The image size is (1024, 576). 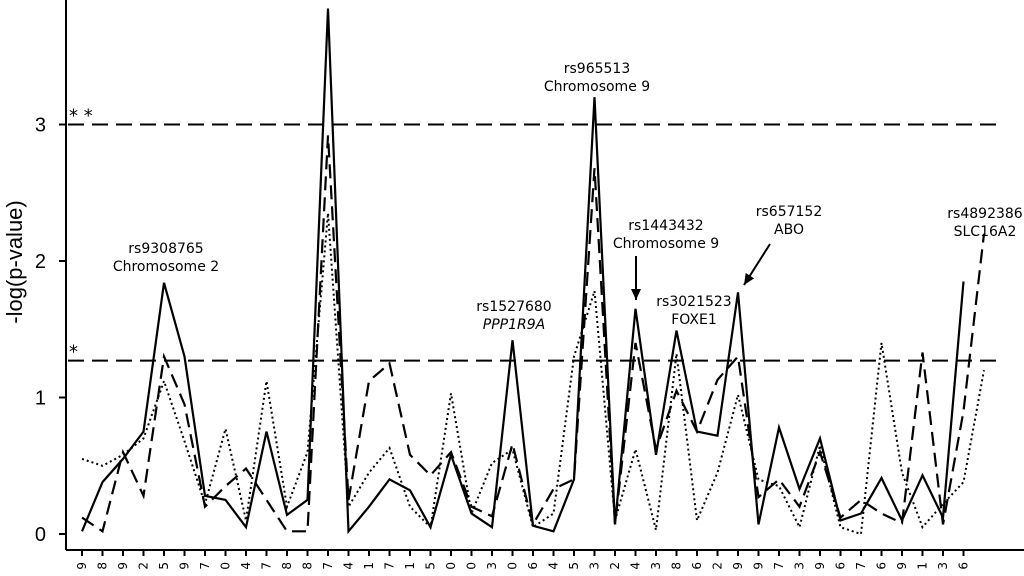 What do you see at coordinates (789, 212) in the screenshot?
I see `annotation-snp: rs657152` at bounding box center [789, 212].